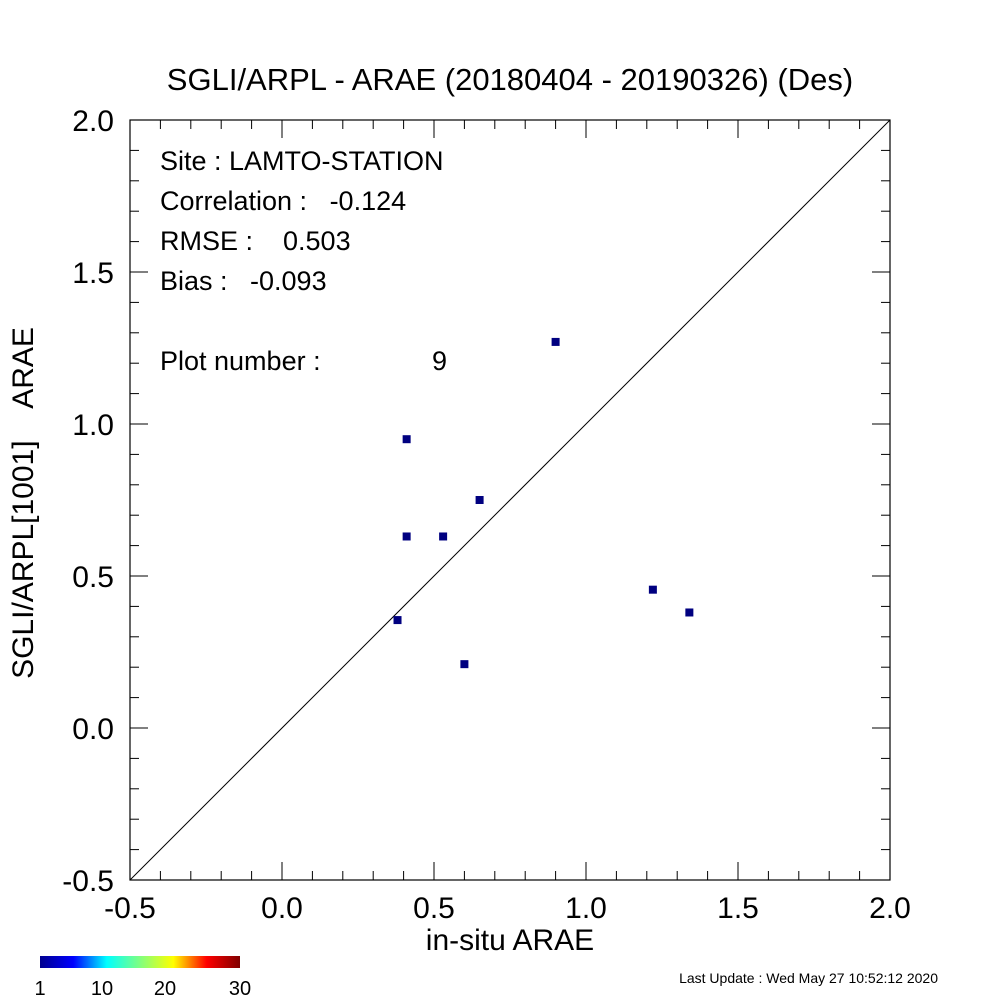 The height and width of the screenshot is (1000, 1000). Describe the element at coordinates (439, 361) in the screenshot. I see `plot-number-value: 9` at that location.